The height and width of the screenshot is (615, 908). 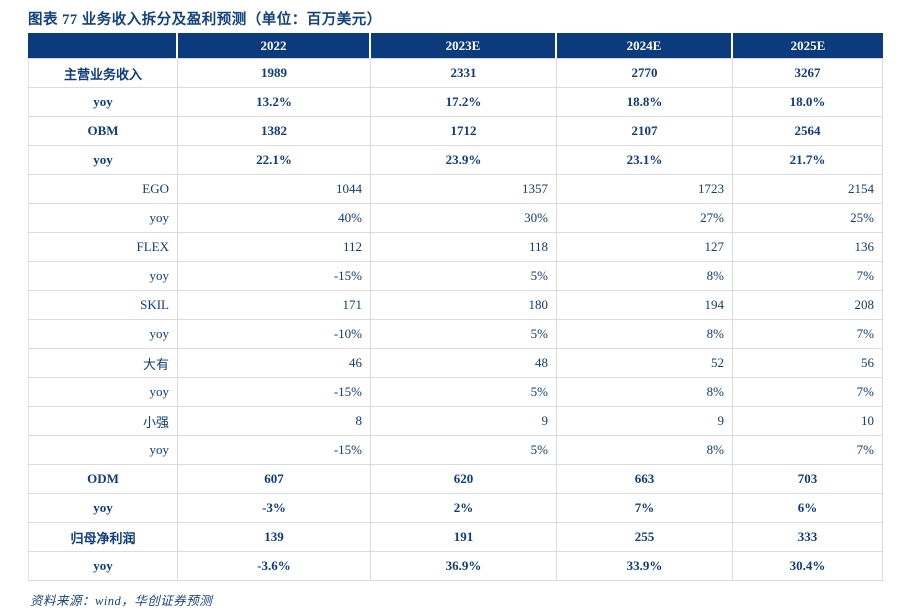 What do you see at coordinates (464, 479) in the screenshot?
I see `row-value: 620` at bounding box center [464, 479].